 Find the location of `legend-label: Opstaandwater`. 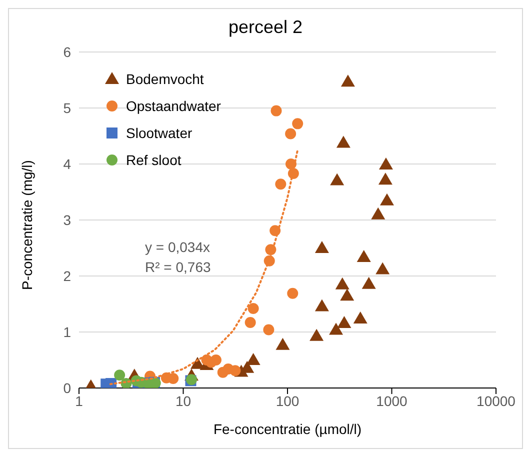

legend-label: Opstaandwater is located at coordinates (173, 106).